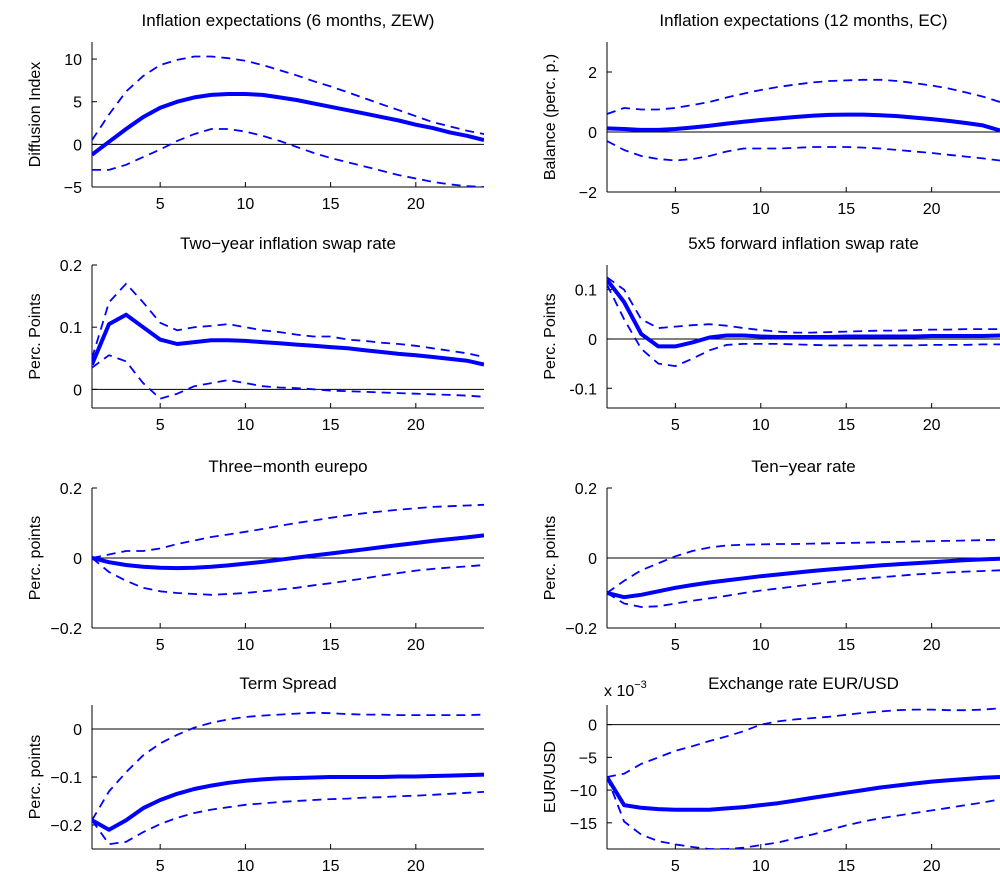 The height and width of the screenshot is (879, 1000). Describe the element at coordinates (73, 60) in the screenshot. I see `y-tick-label: 10` at that location.